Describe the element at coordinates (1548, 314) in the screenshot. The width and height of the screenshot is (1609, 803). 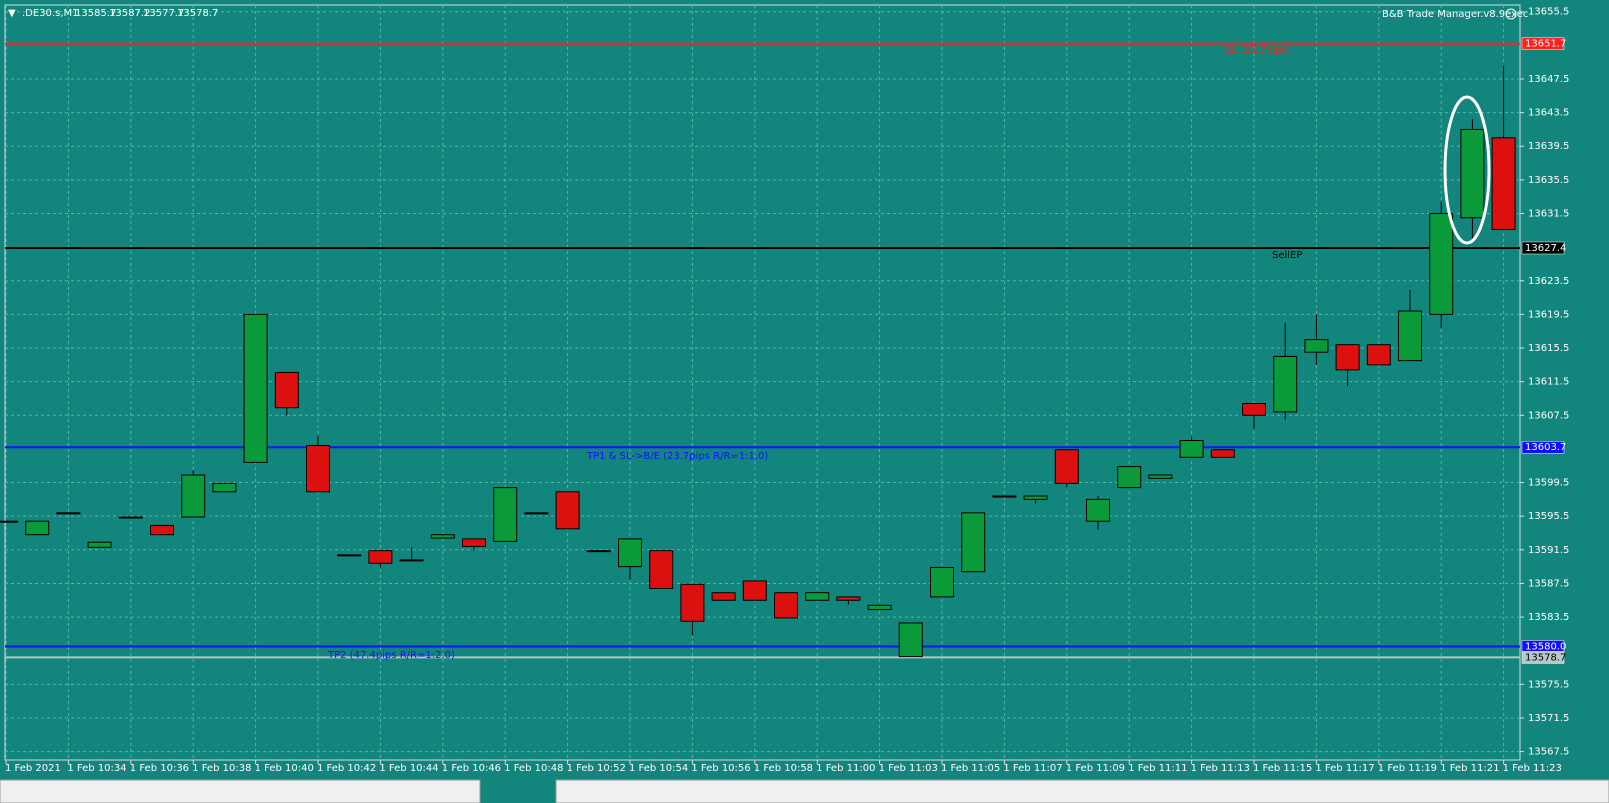
I see `y-tick-label: 13619.5` at that location.